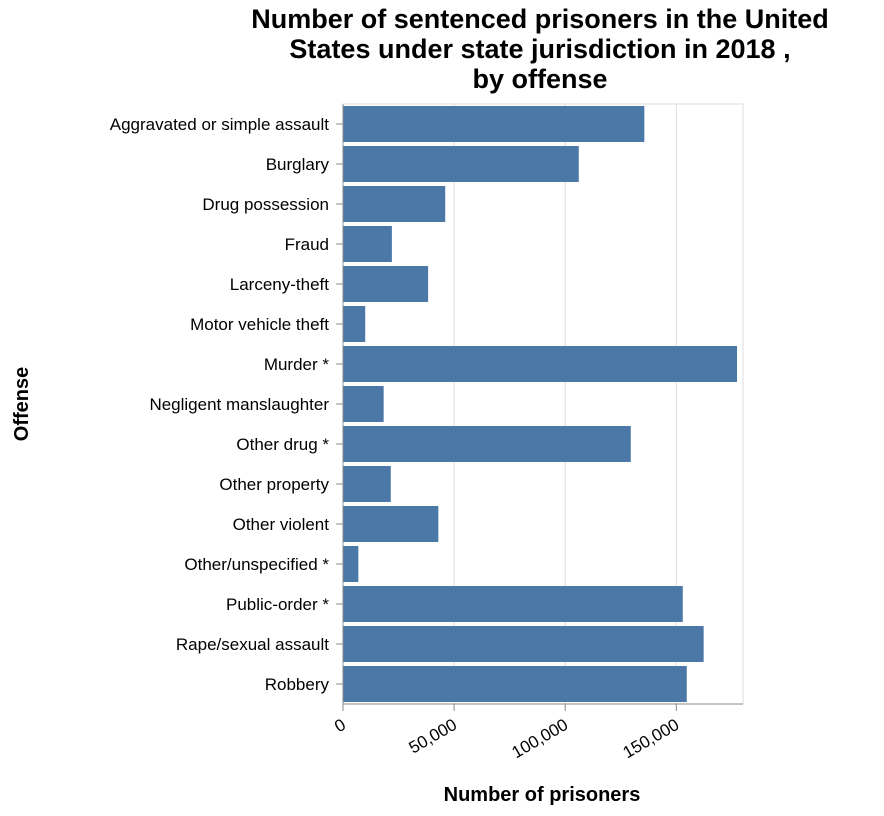  Describe the element at coordinates (651, 738) in the screenshot. I see `x-tick-label: 150,000` at that location.